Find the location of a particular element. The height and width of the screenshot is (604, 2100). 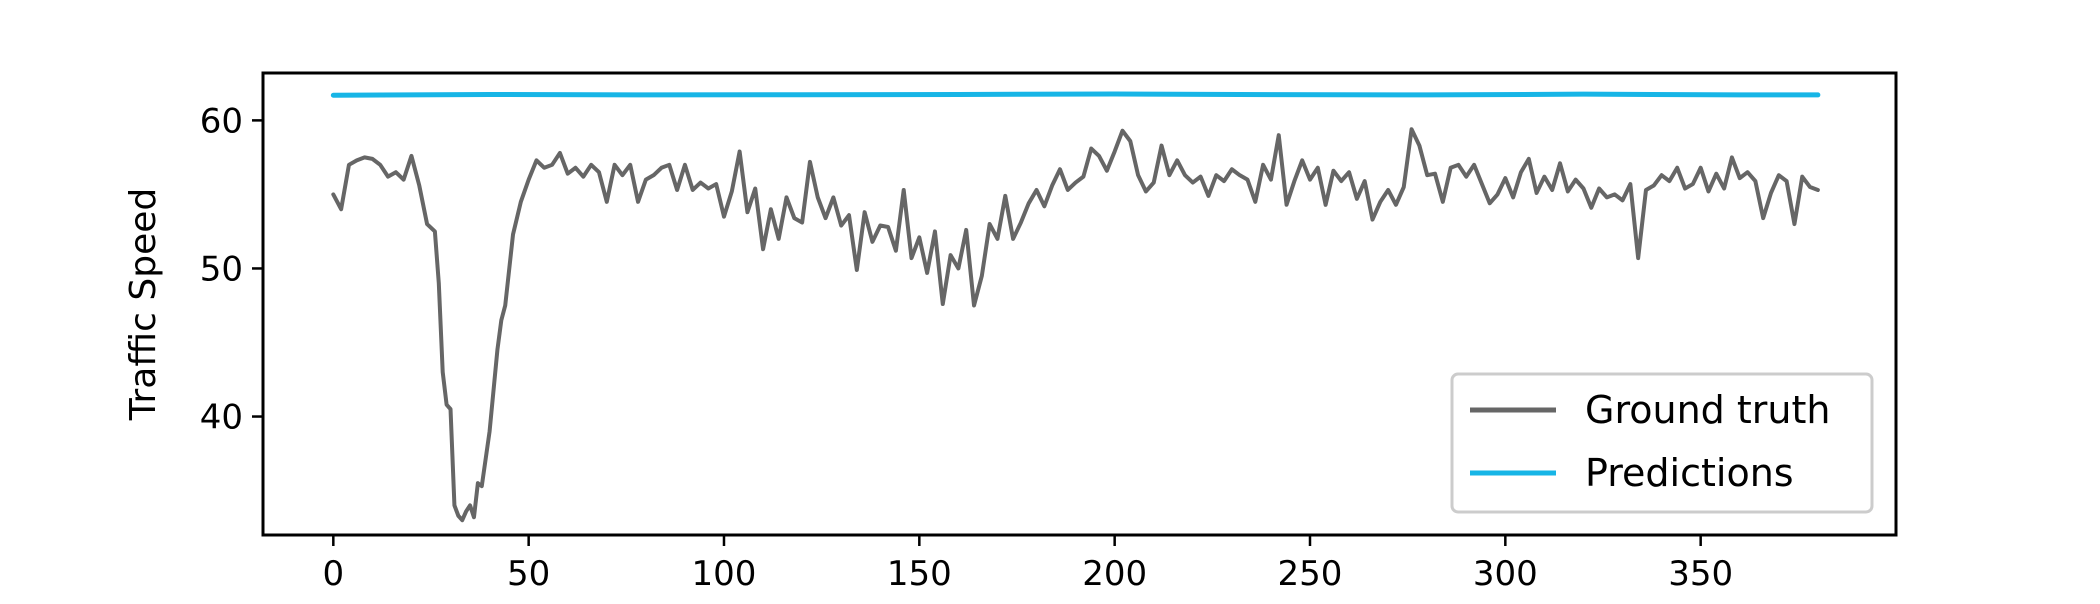

x-tick-label: 100 is located at coordinates (724, 574).